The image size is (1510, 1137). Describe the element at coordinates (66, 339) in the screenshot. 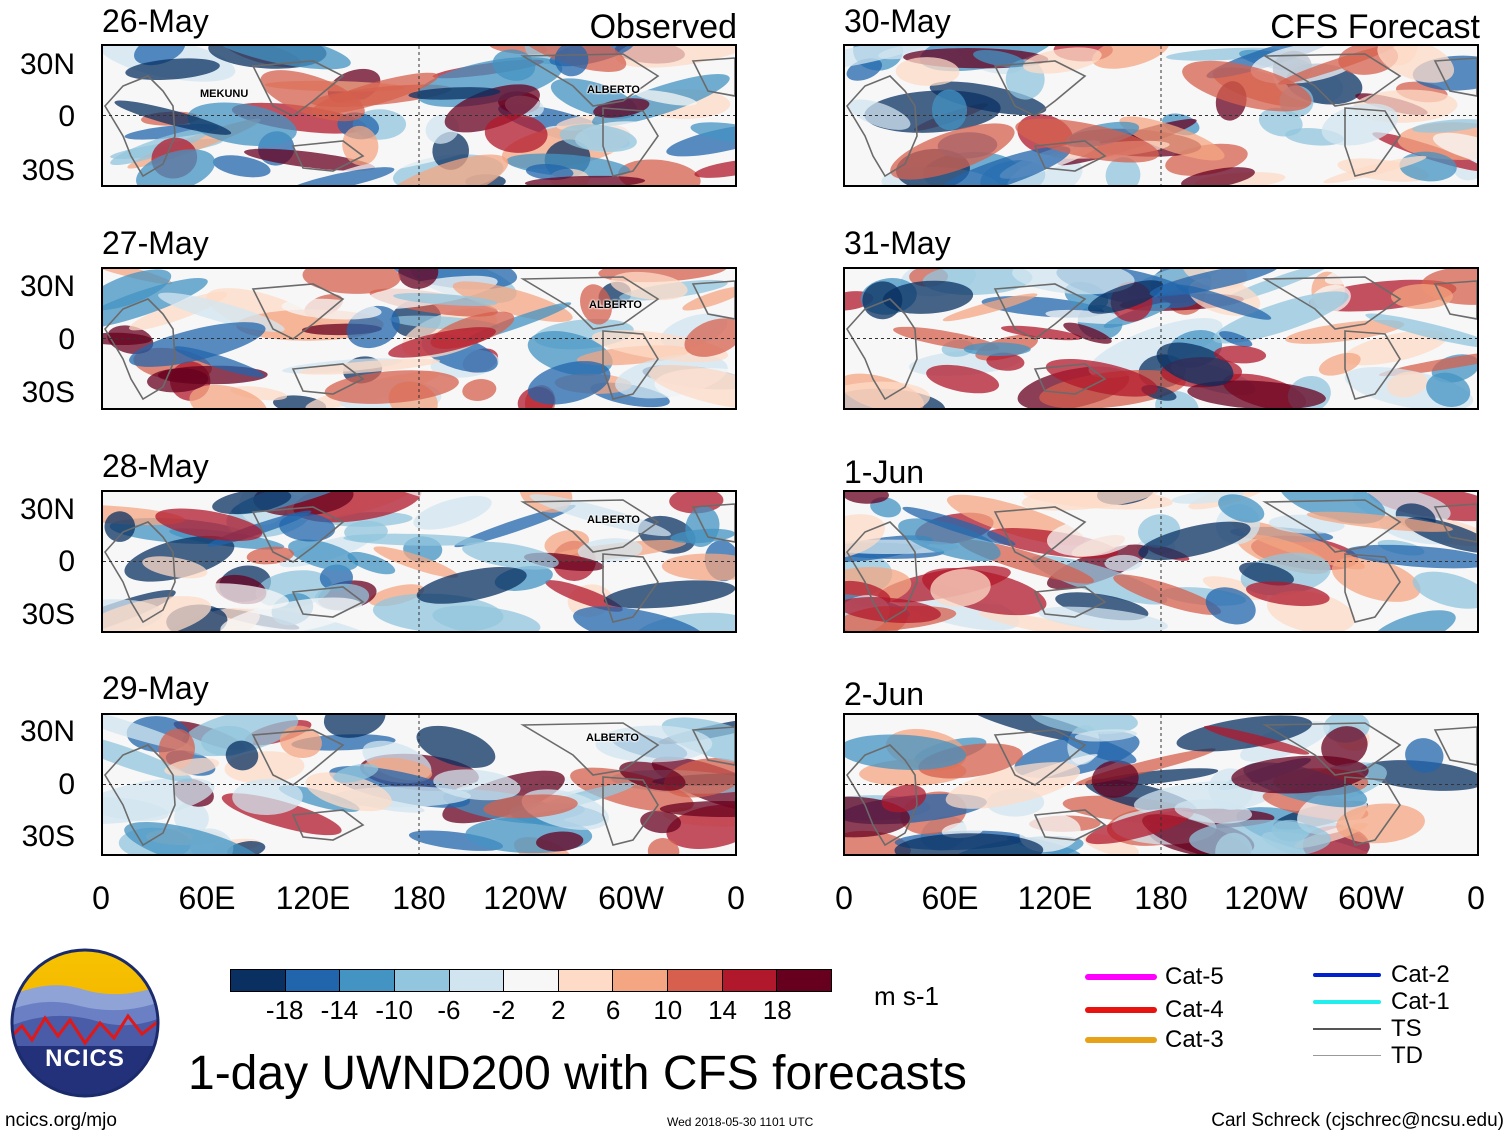

I see `lat-label-0: 0` at that location.